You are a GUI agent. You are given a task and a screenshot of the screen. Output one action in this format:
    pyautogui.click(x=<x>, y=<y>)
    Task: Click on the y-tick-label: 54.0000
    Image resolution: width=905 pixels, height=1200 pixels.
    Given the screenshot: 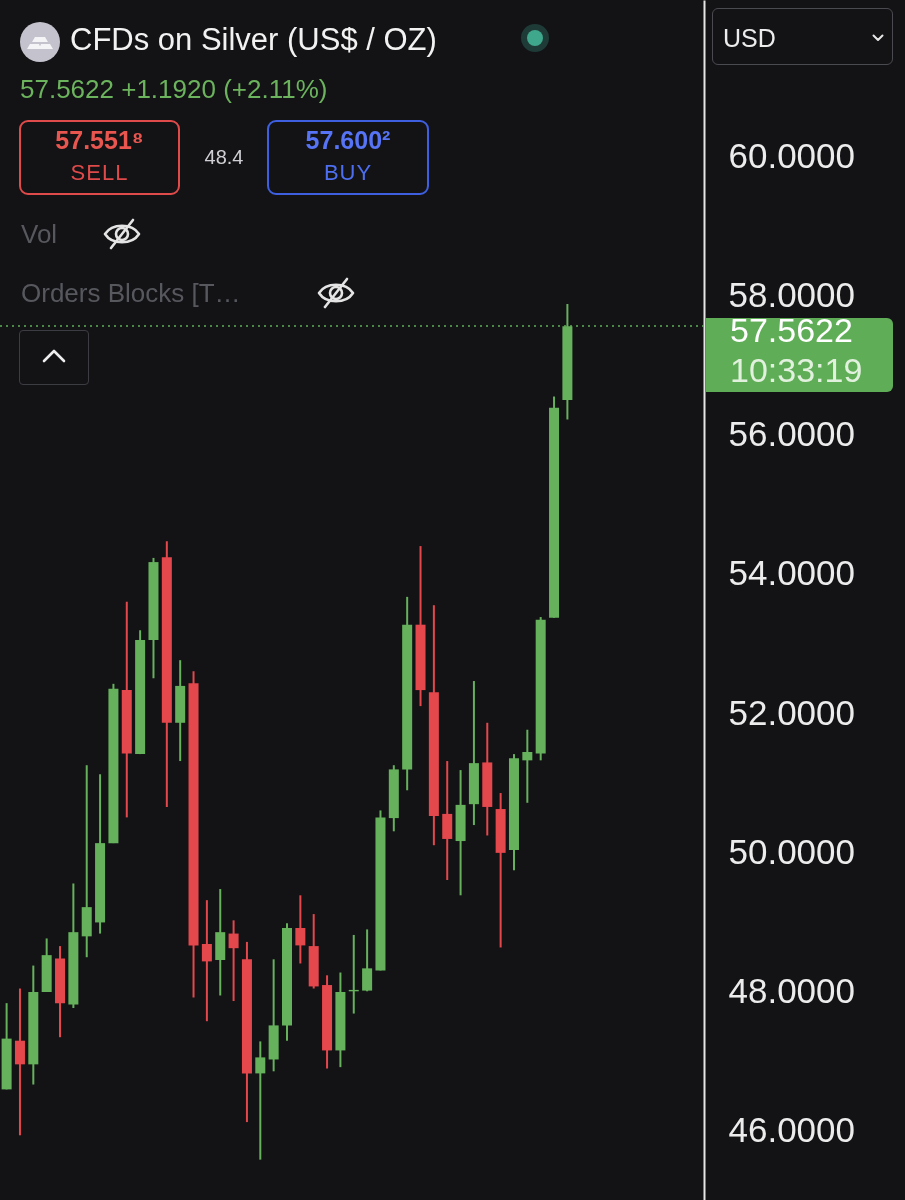 What is the action you would take?
    pyautogui.click(x=792, y=573)
    